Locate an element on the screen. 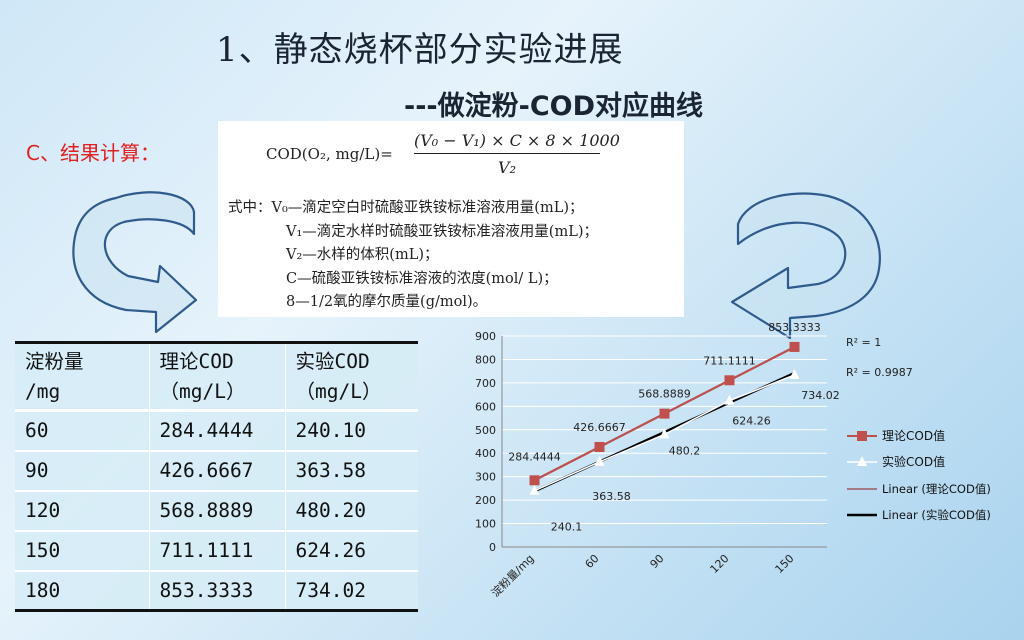  r2-label: R² = 0.9987 is located at coordinates (879, 372).